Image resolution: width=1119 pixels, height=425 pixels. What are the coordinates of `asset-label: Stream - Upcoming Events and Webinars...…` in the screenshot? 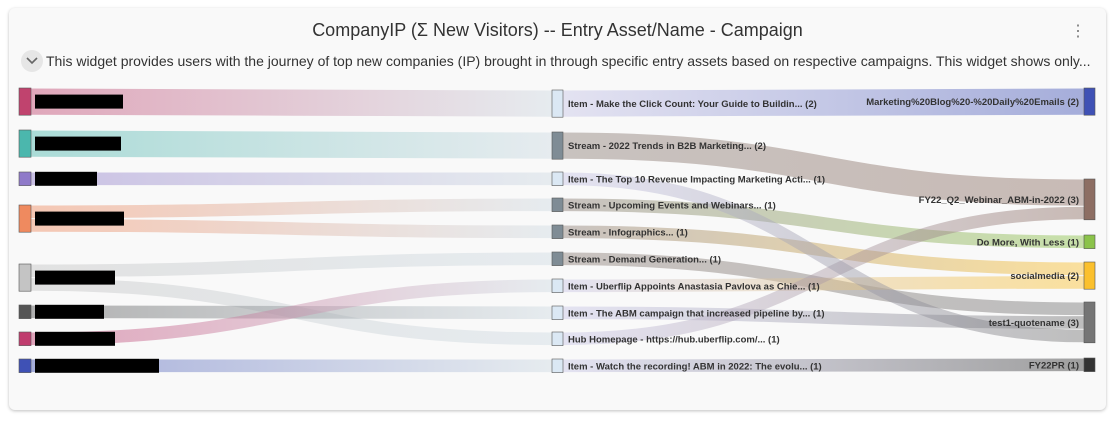 It's located at (672, 205).